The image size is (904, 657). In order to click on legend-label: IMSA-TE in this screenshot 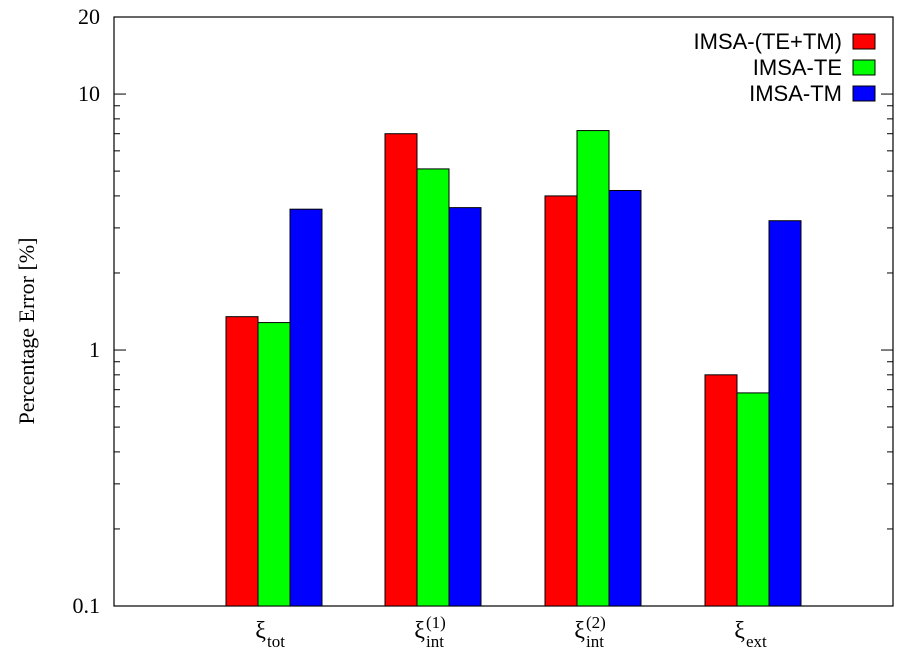, I will do `click(797, 67)`.